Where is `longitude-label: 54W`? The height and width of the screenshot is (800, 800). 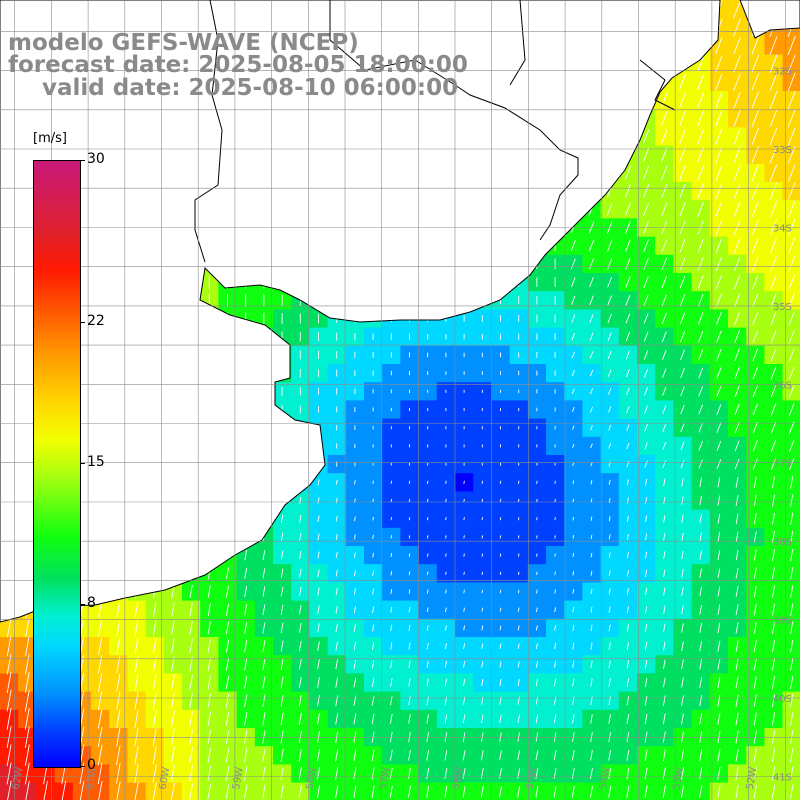 longitude-label: 54W is located at coordinates (605, 778).